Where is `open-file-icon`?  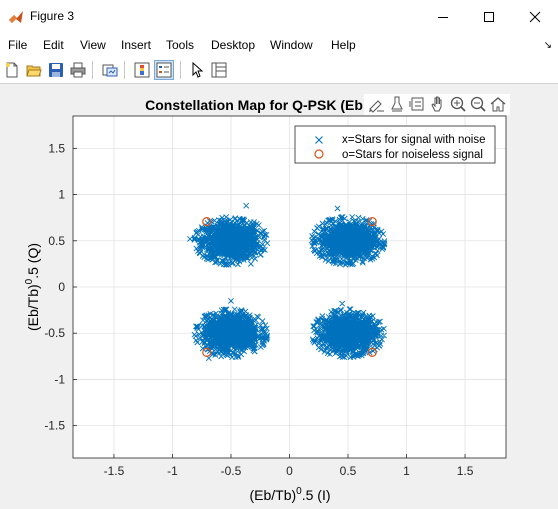
open-file-icon is located at coordinates (34, 71).